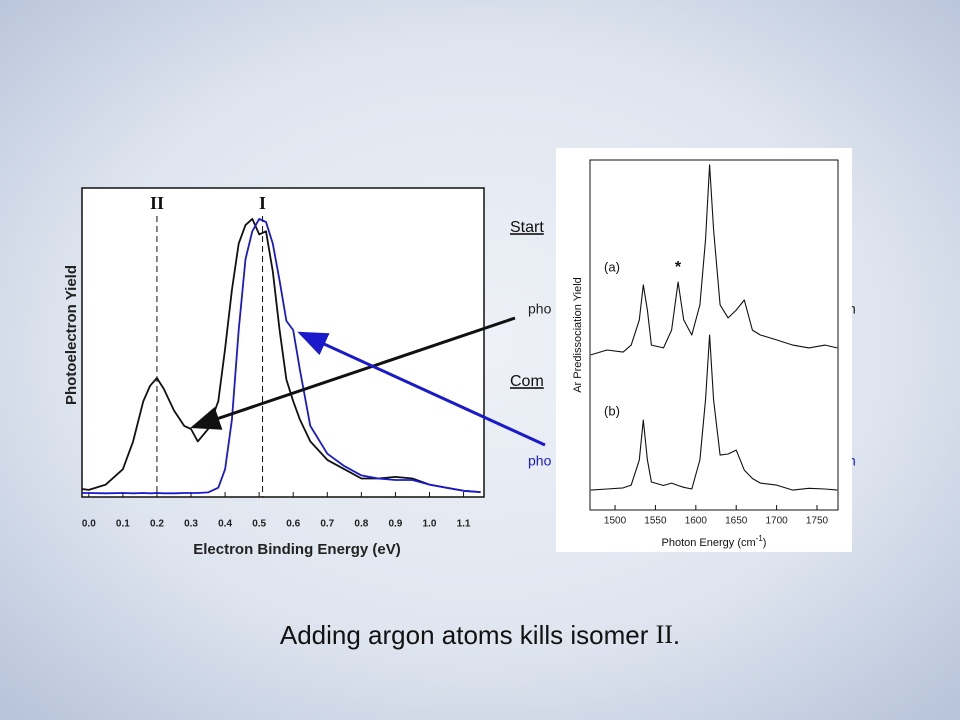 This screenshot has width=960, height=720. I want to click on fragment: Com, so click(527, 381).